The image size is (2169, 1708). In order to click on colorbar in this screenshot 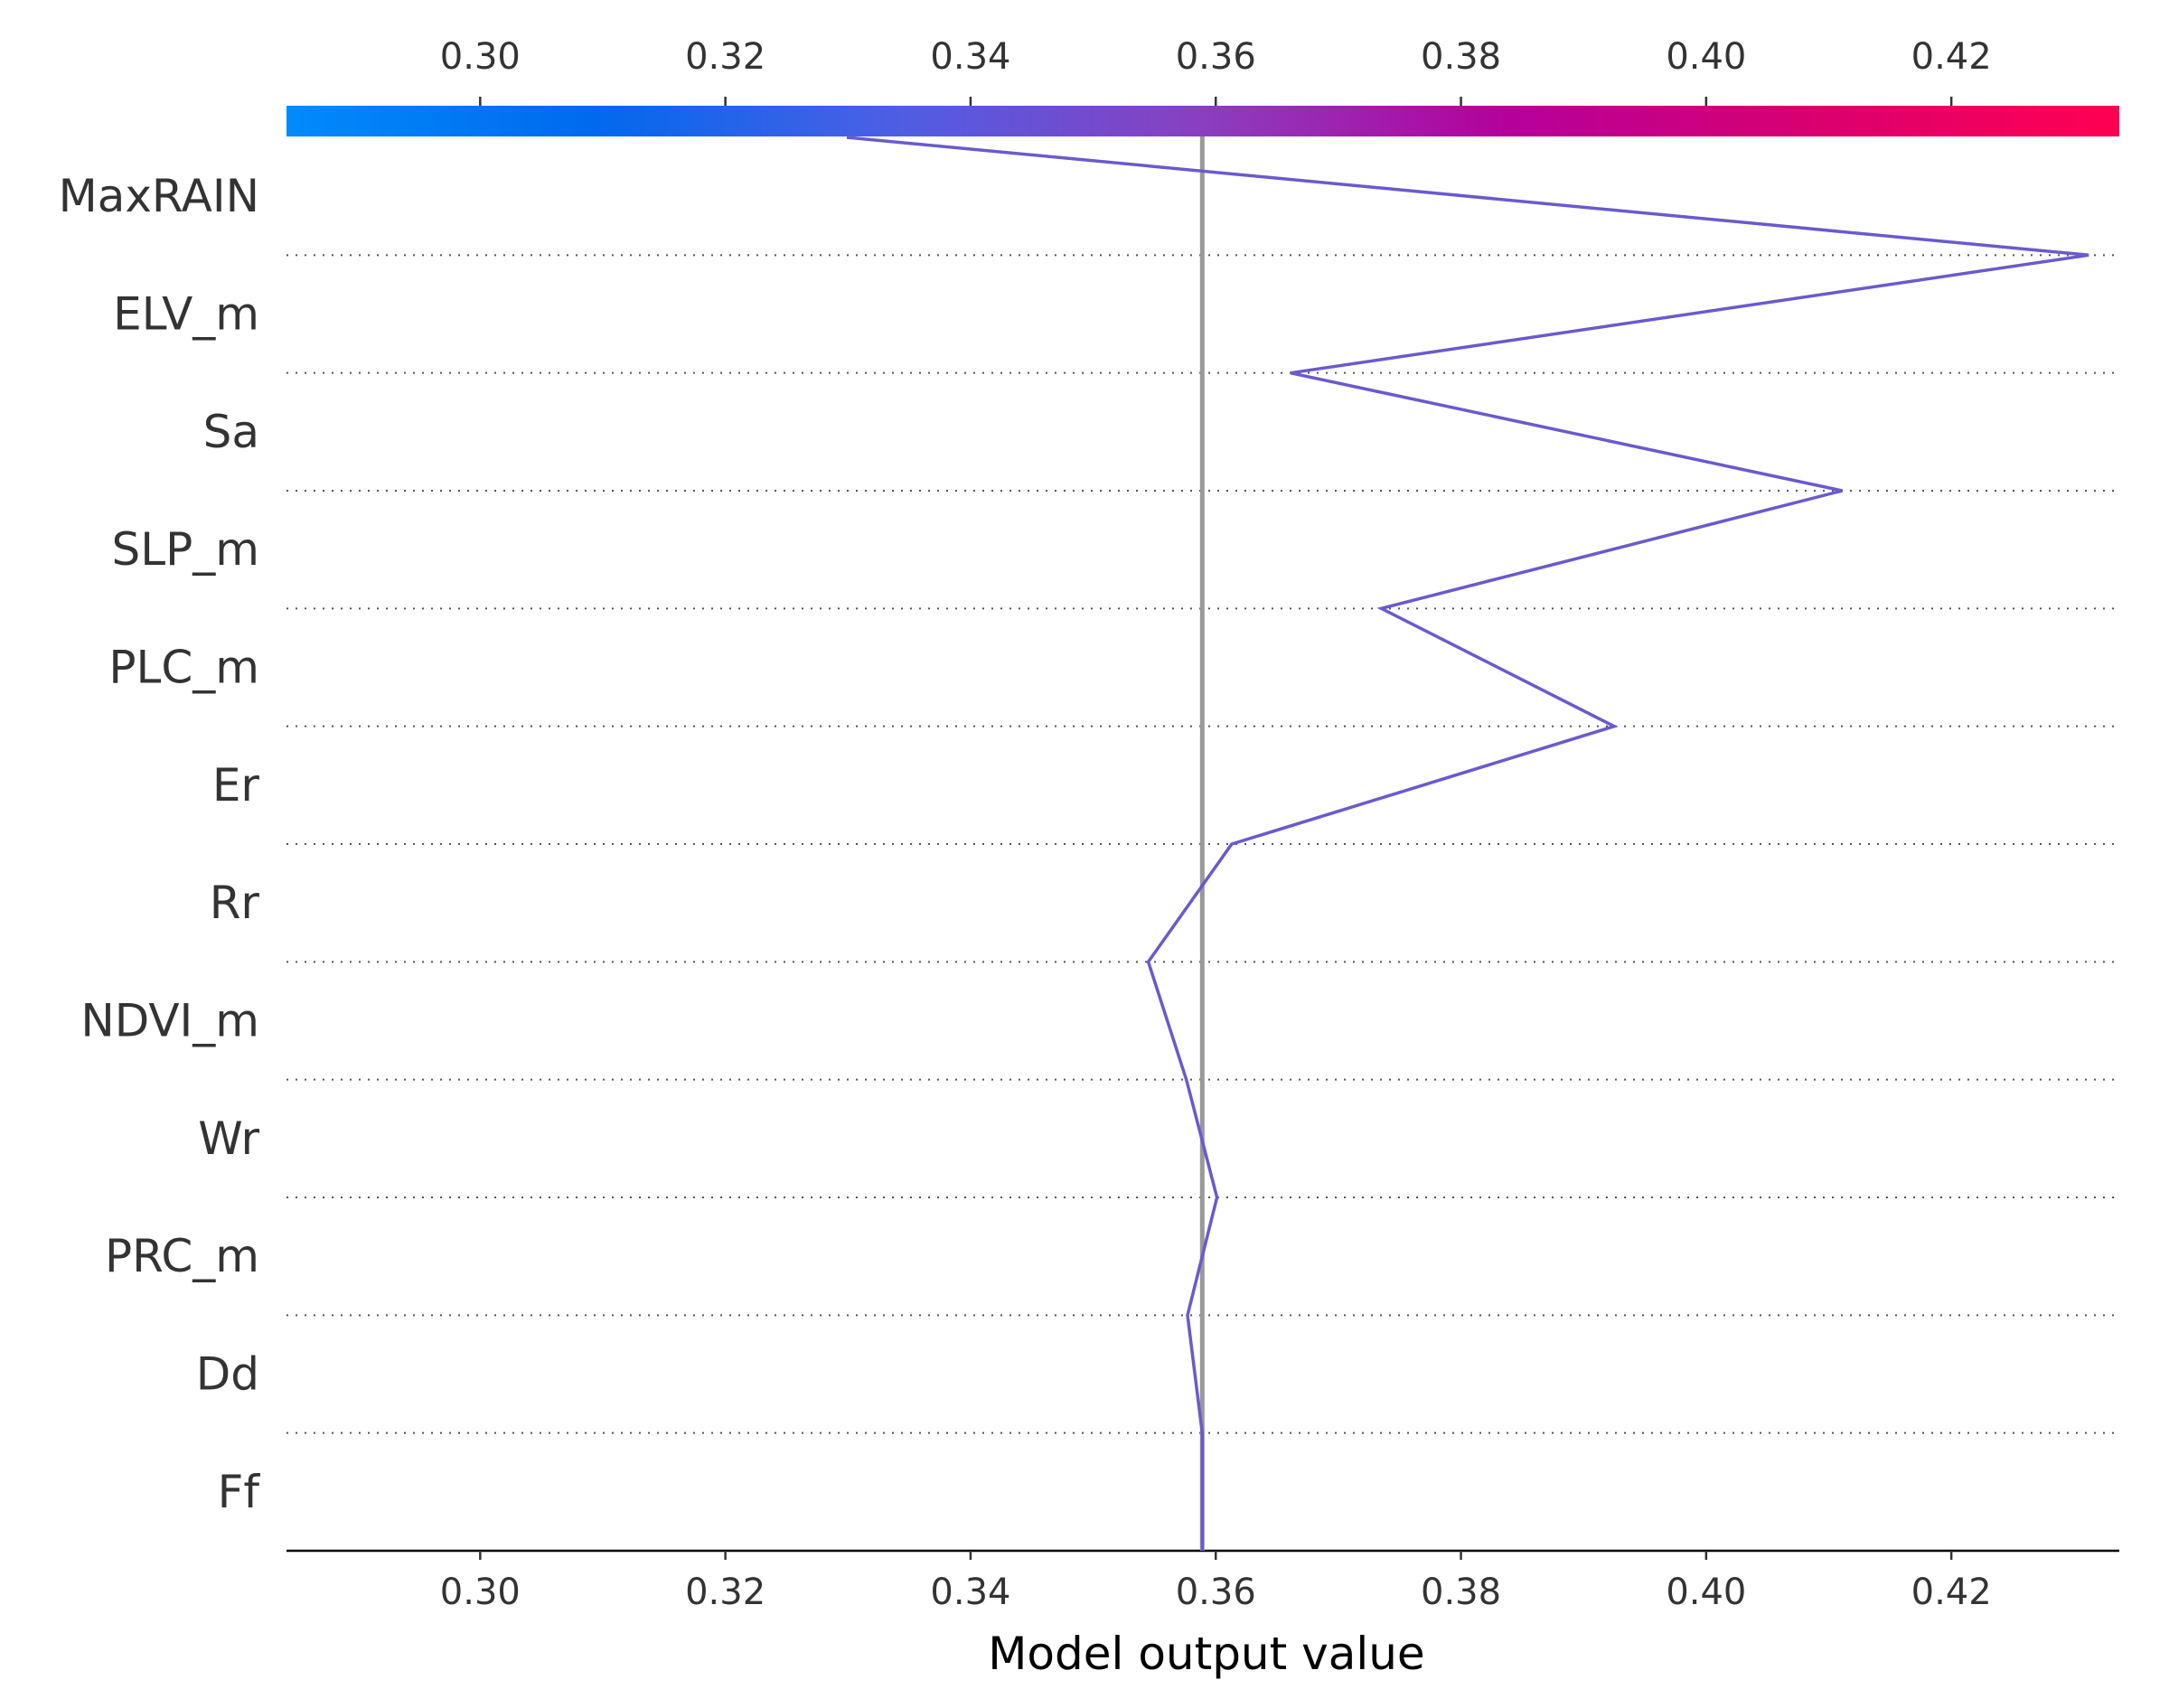, I will do `click(1202, 121)`.